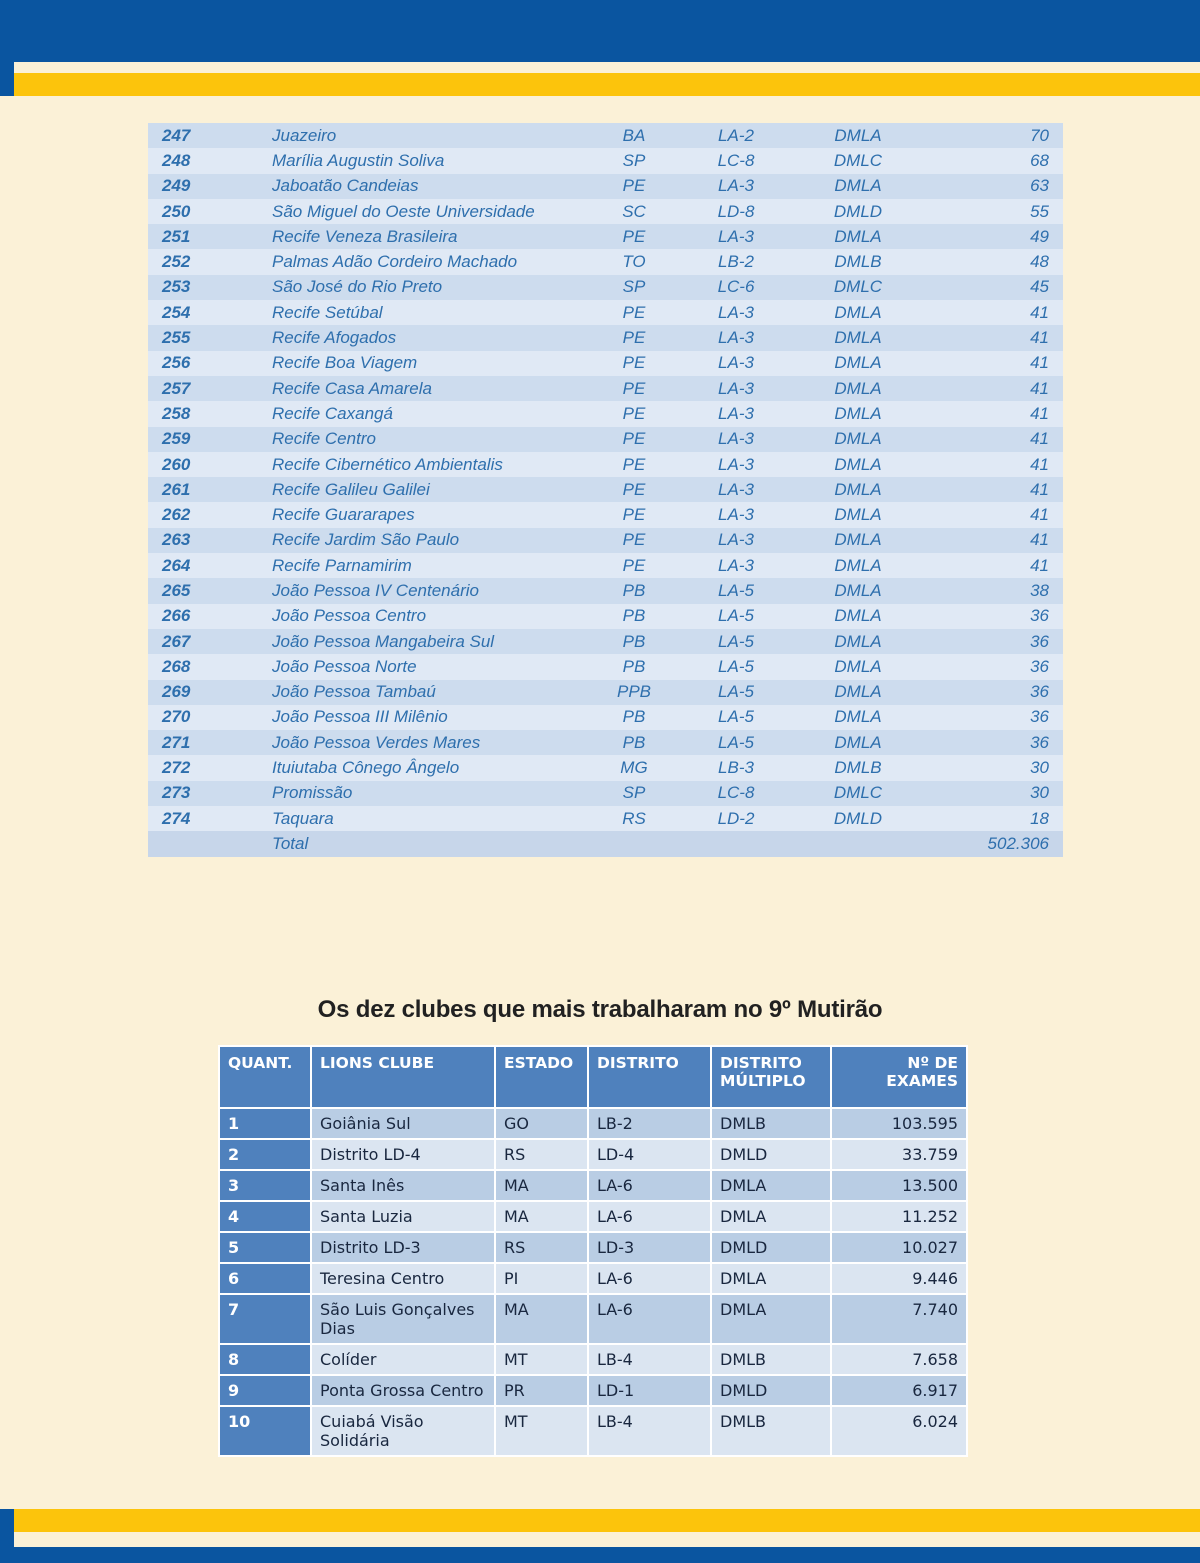 The height and width of the screenshot is (1563, 1200). I want to click on ranking-total-row: Total 502.306, so click(605, 844).